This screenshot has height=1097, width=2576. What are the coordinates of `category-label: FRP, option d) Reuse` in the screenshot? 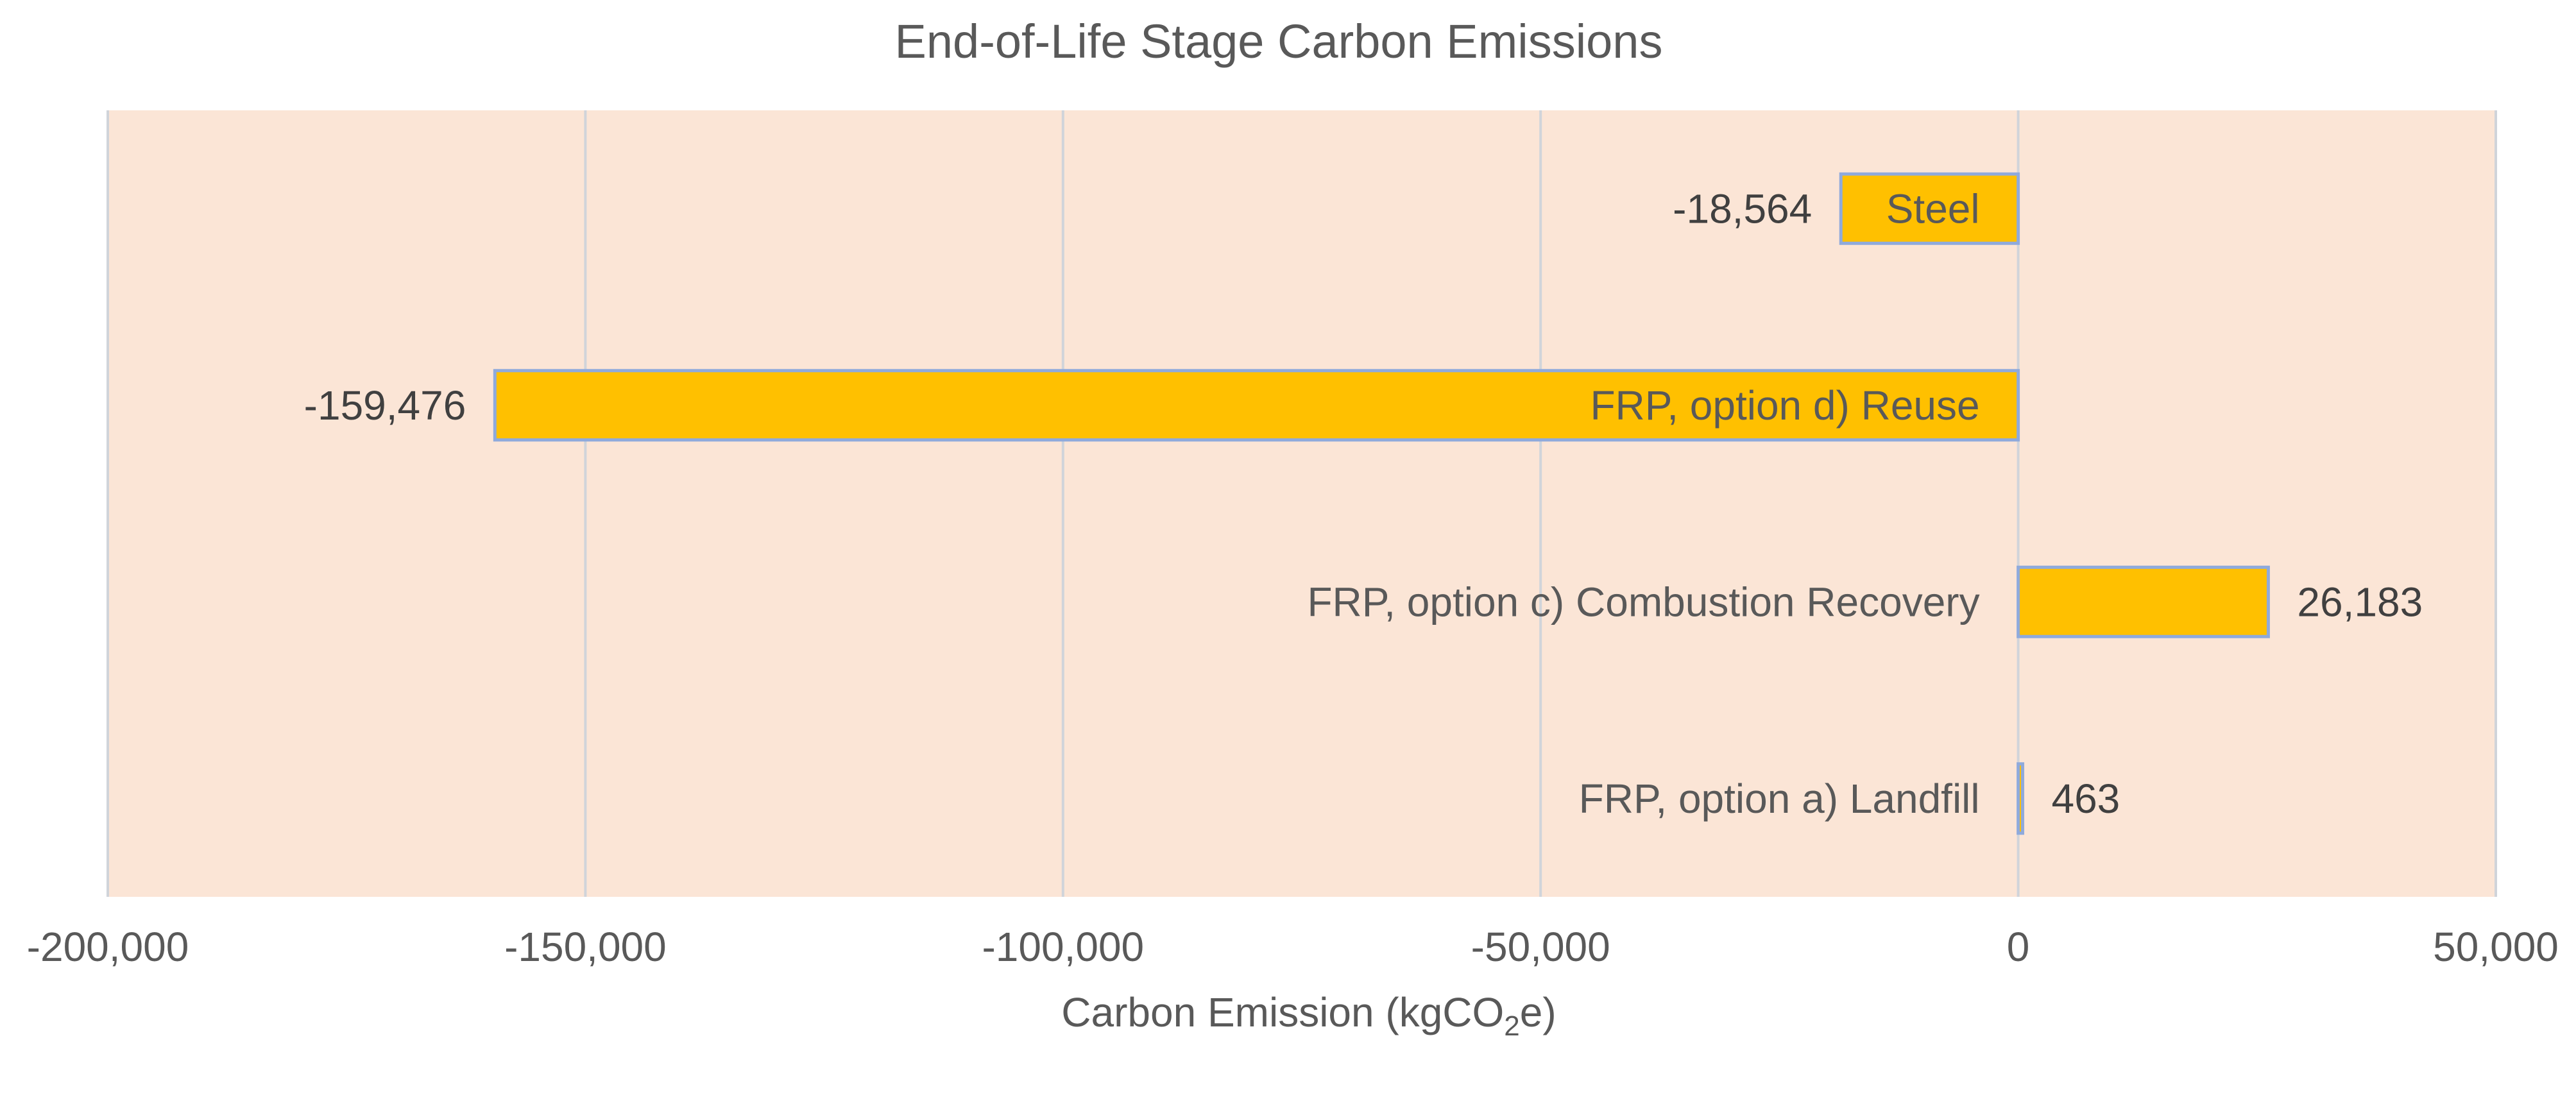 It's located at (1784, 405).